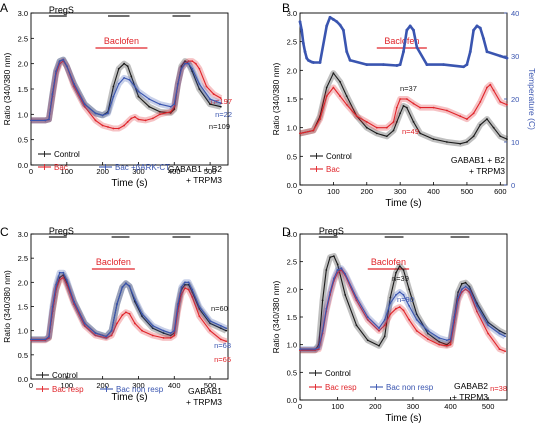 This screenshot has width=538, height=433. What do you see at coordinates (195, 169) in the screenshot?
I see `construct-caption: GABAB1 + B2` at bounding box center [195, 169].